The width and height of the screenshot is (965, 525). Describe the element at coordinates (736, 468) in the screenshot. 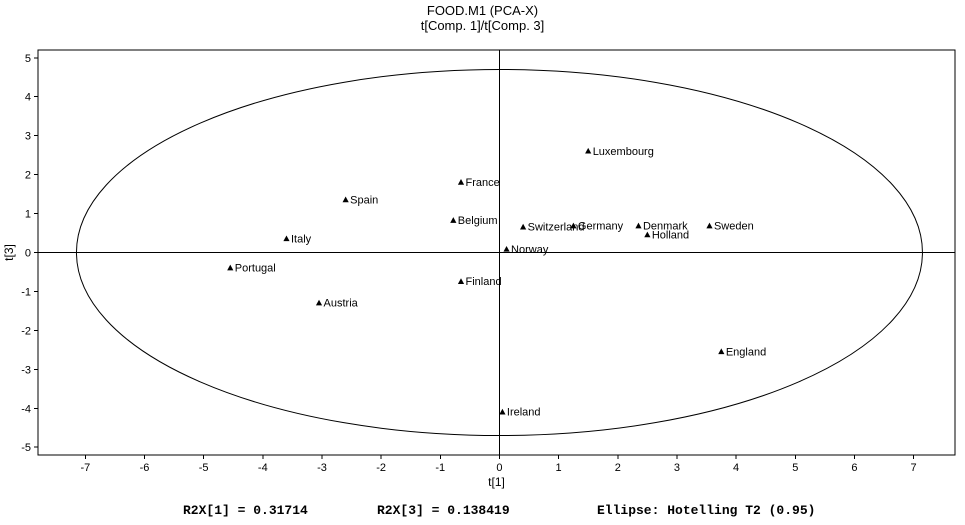

I see `x-tick-label: 4` at that location.